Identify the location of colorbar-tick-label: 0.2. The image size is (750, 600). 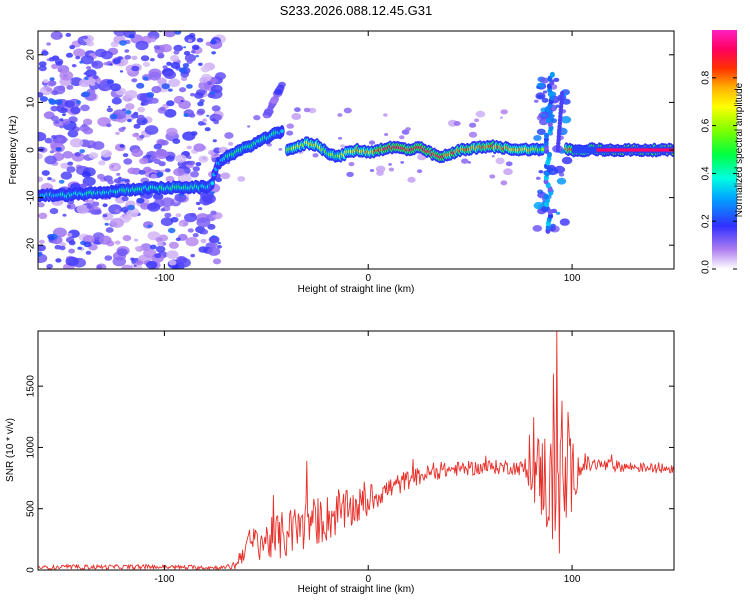
(706, 221).